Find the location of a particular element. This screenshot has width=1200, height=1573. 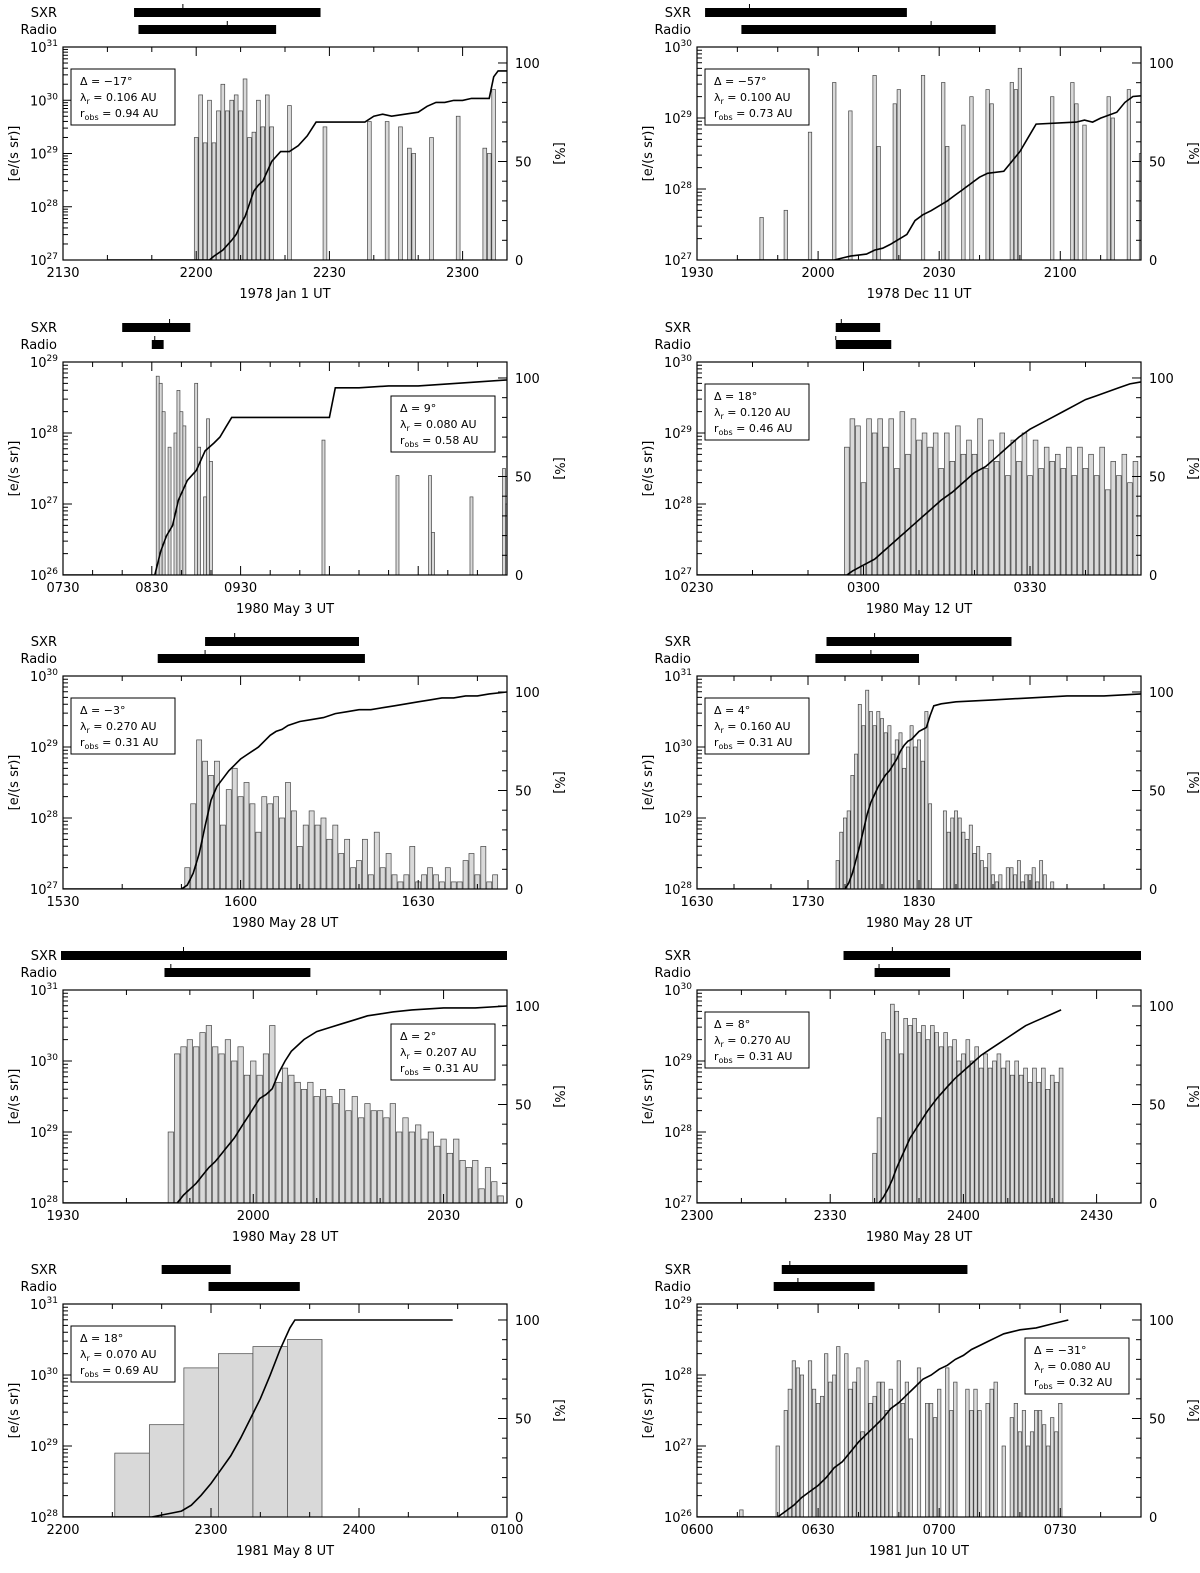

x-tick-label: 2230 is located at coordinates (329, 273).